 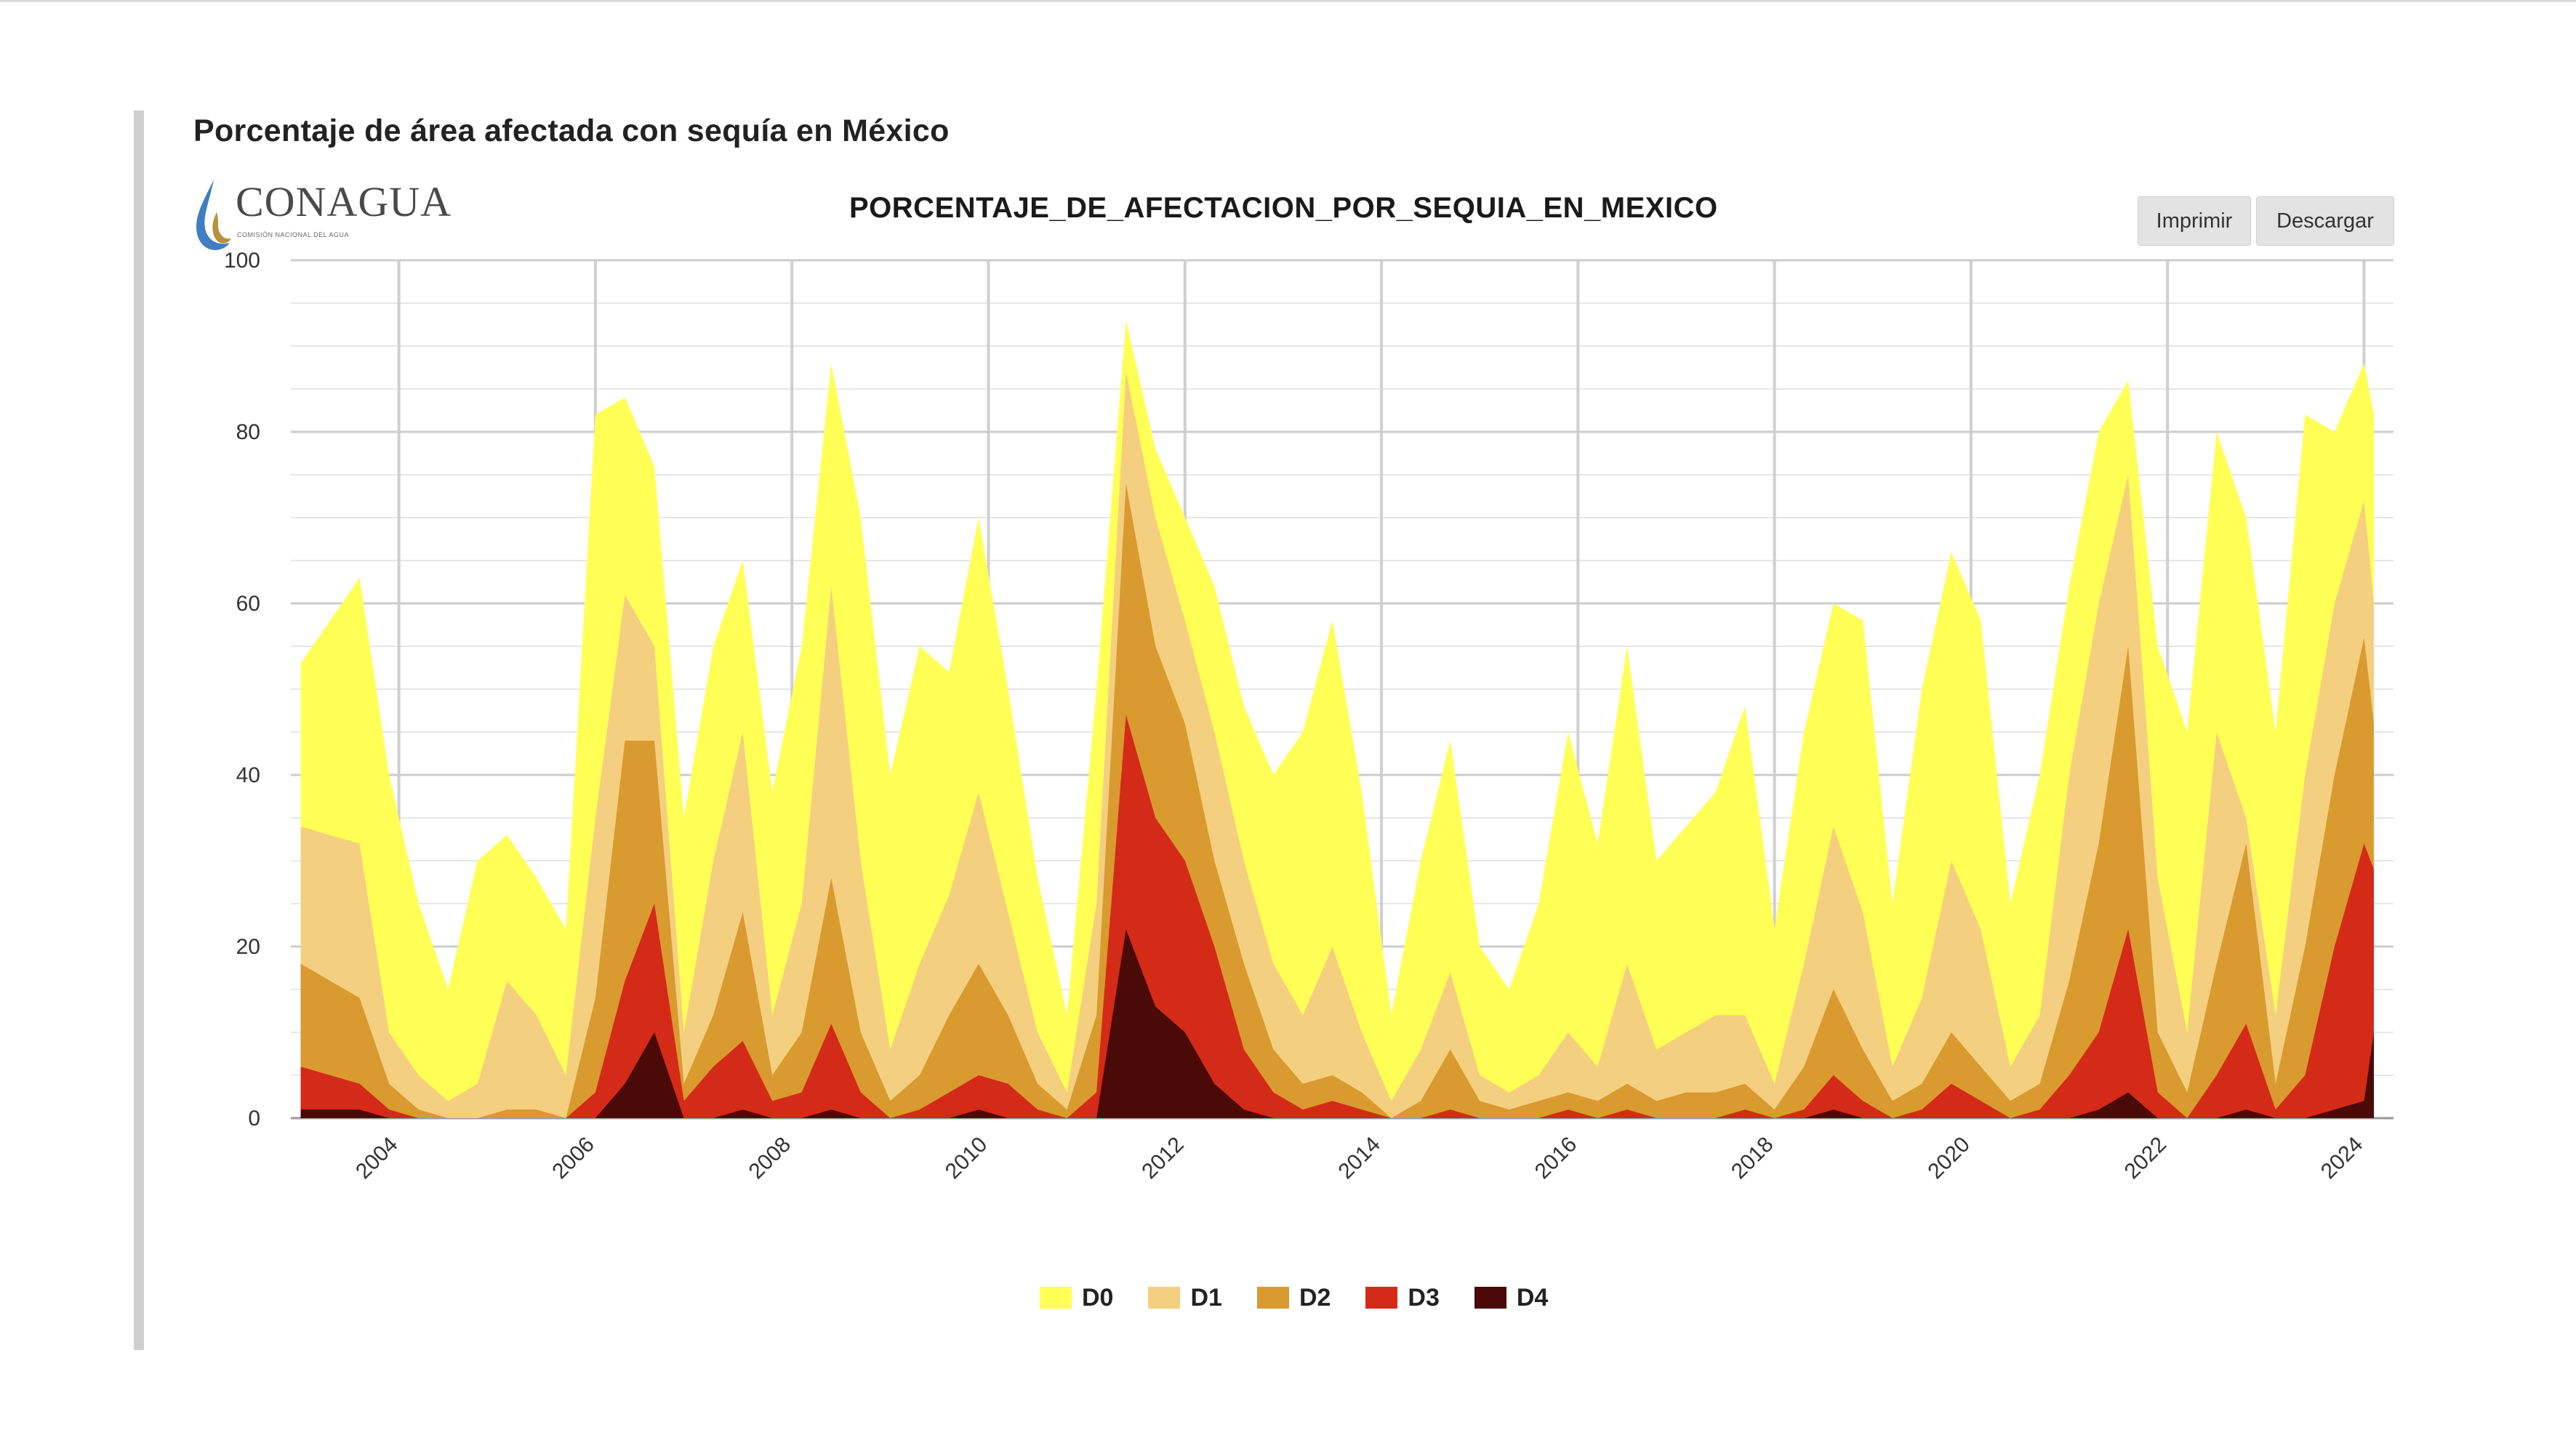 I want to click on top-divider, so click(x=1288, y=1).